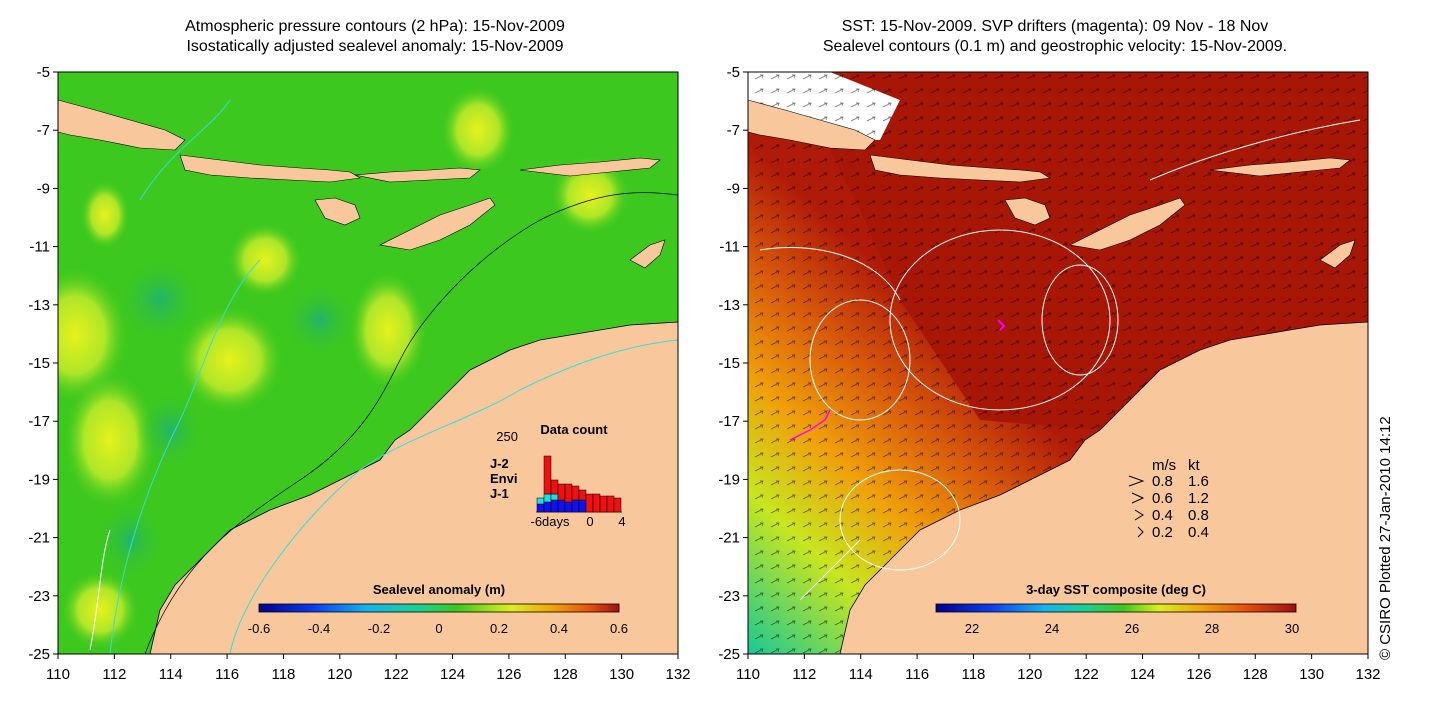  Describe the element at coordinates (58, 674) in the screenshot. I see `left-xlabel: 110` at that location.